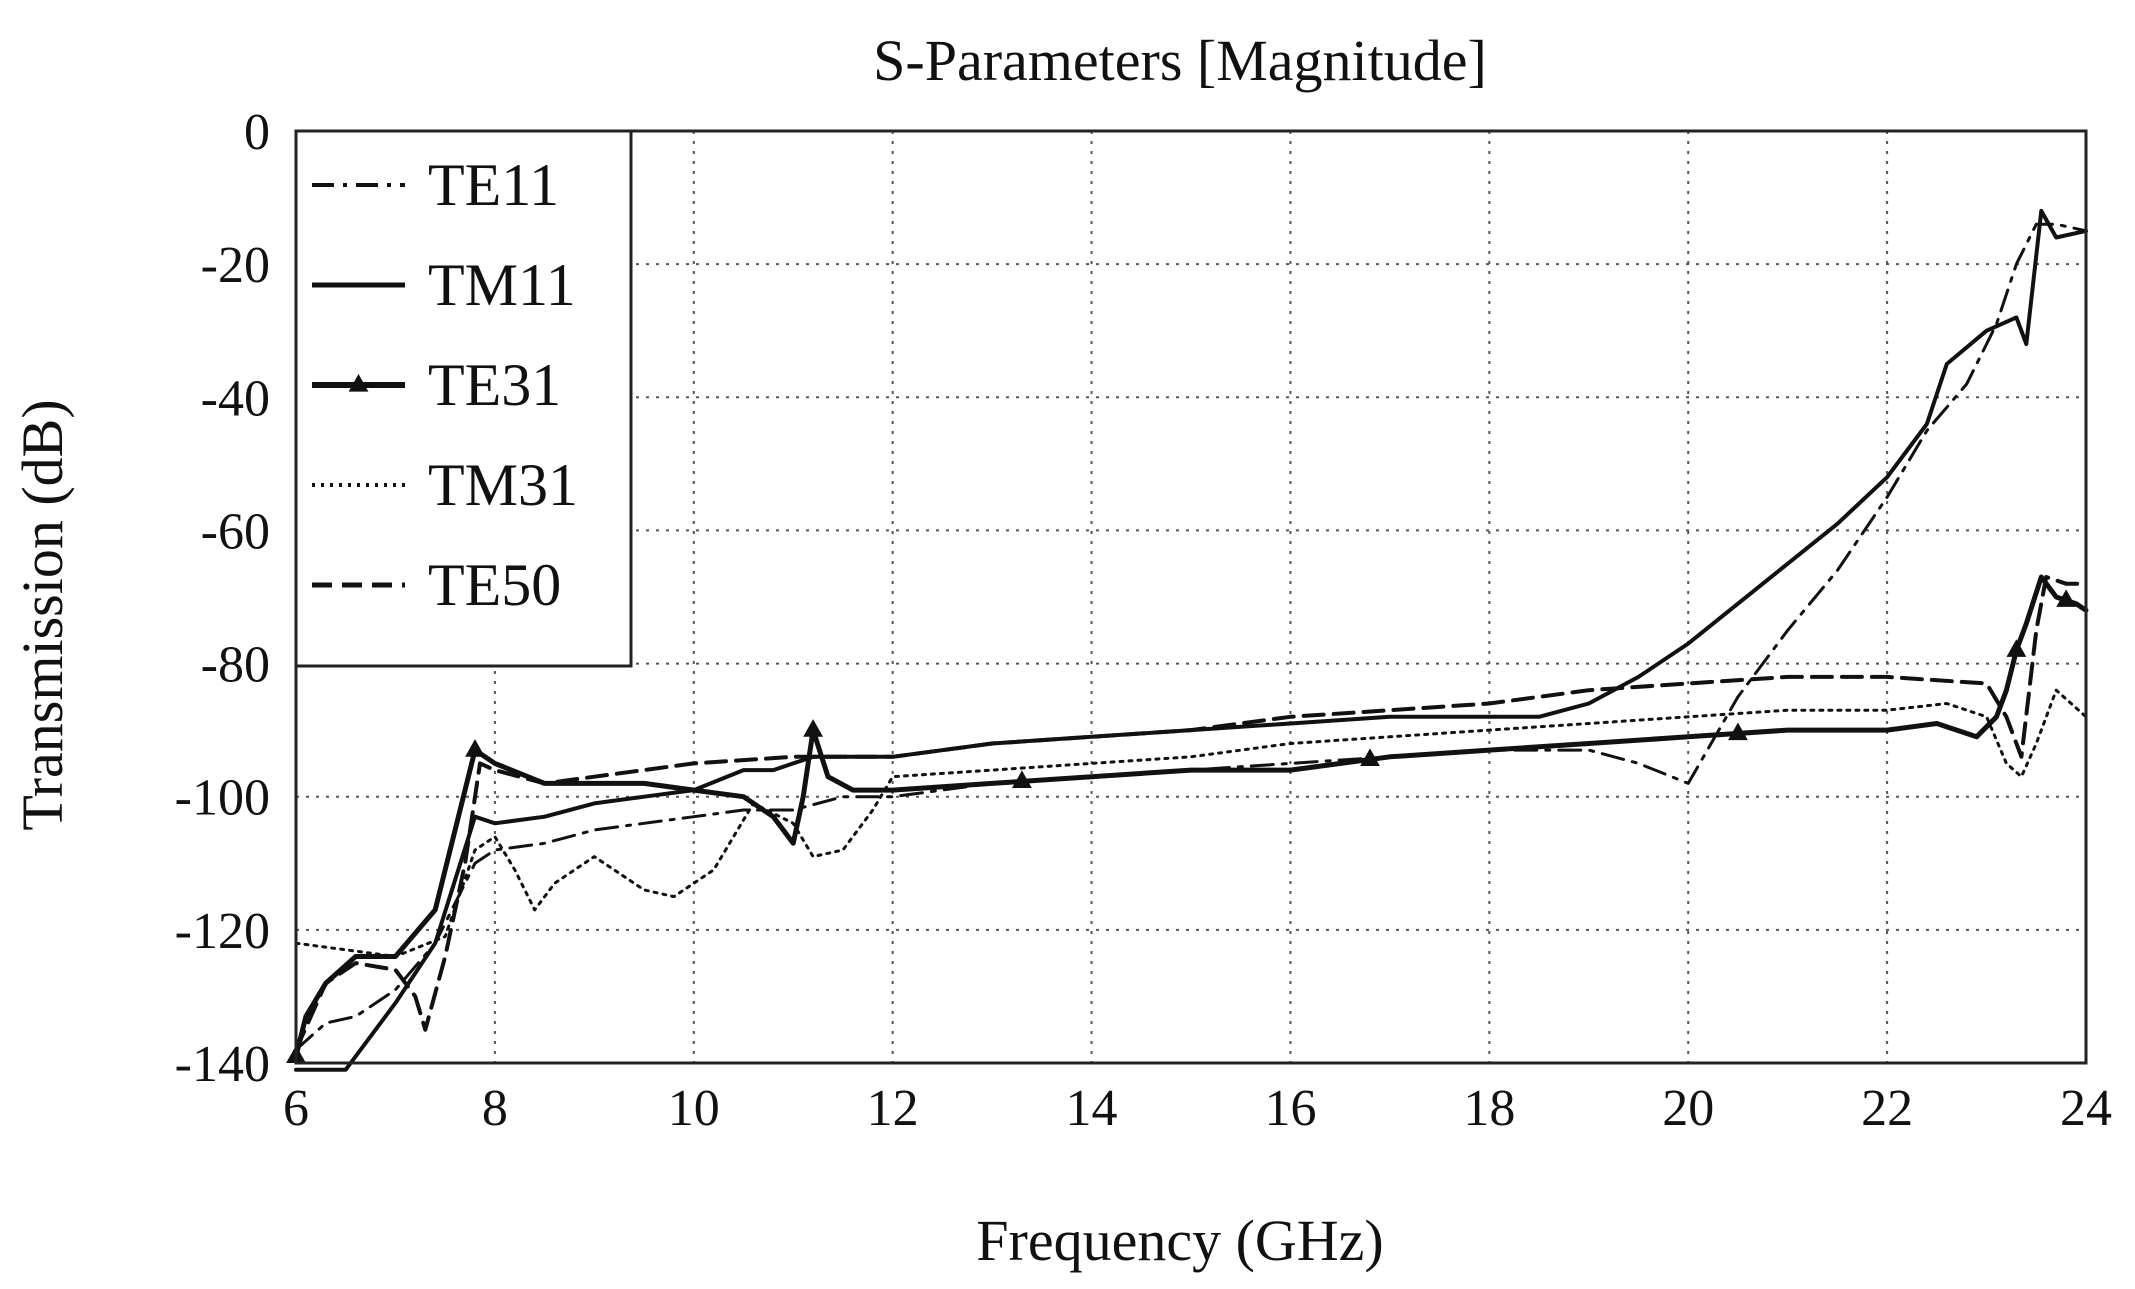 The width and height of the screenshot is (2135, 1289). Describe the element at coordinates (494, 585) in the screenshot. I see `legend-label-te50: TE50` at that location.